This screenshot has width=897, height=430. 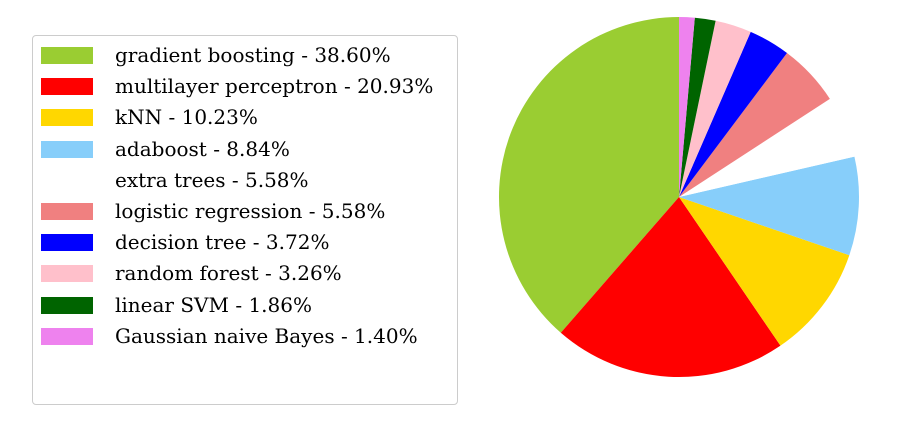 I want to click on legend-label: adaboost - 8.84%, so click(x=202, y=148).